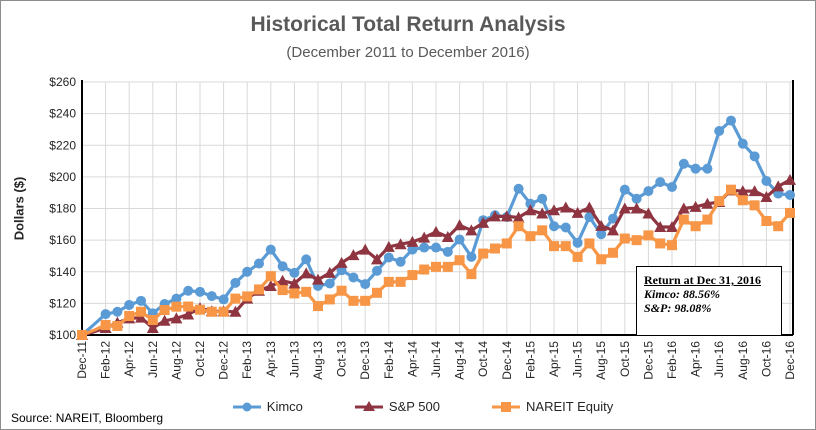 This screenshot has width=816, height=430. Describe the element at coordinates (412, 359) in the screenshot. I see `x-tick-label: Apr-14` at that location.